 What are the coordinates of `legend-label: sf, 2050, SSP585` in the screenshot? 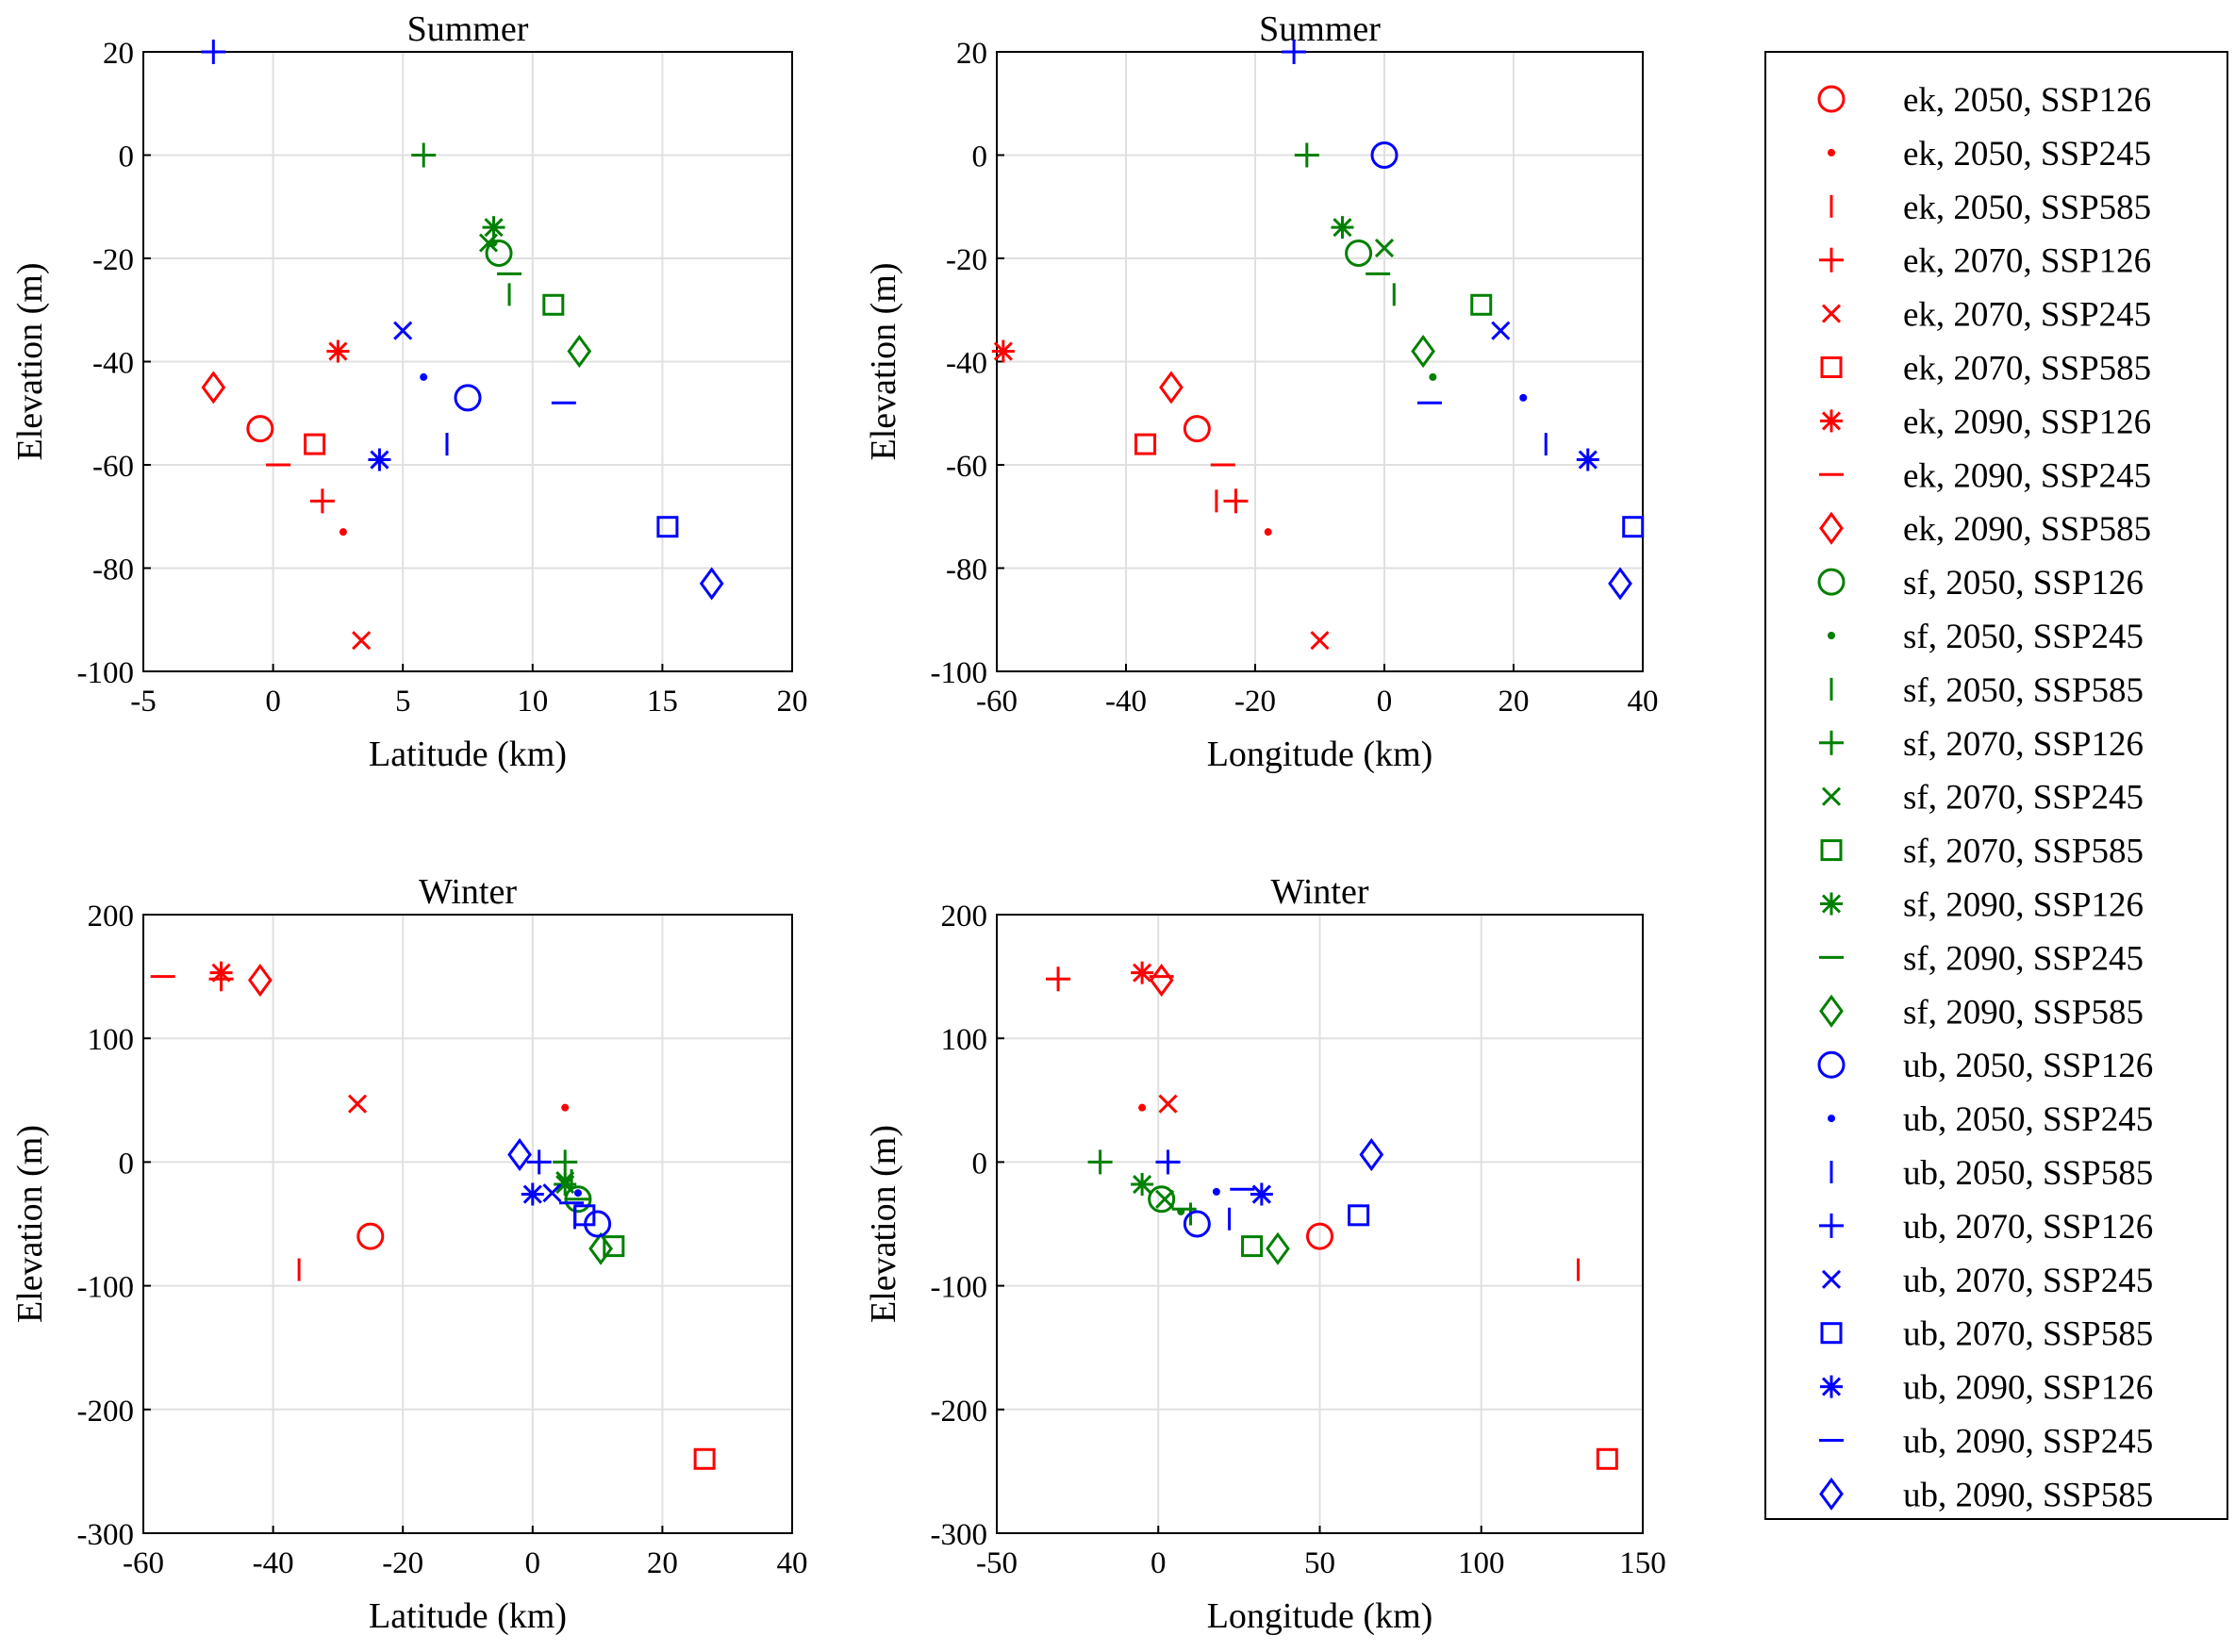 It's located at (2024, 690).